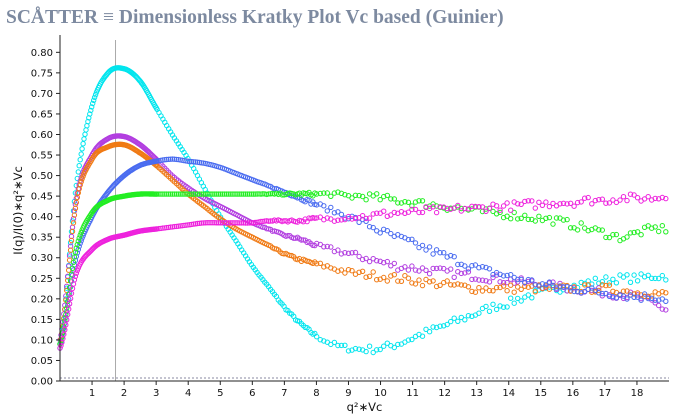  I want to click on y-tick-label: 0.60, so click(42, 135).